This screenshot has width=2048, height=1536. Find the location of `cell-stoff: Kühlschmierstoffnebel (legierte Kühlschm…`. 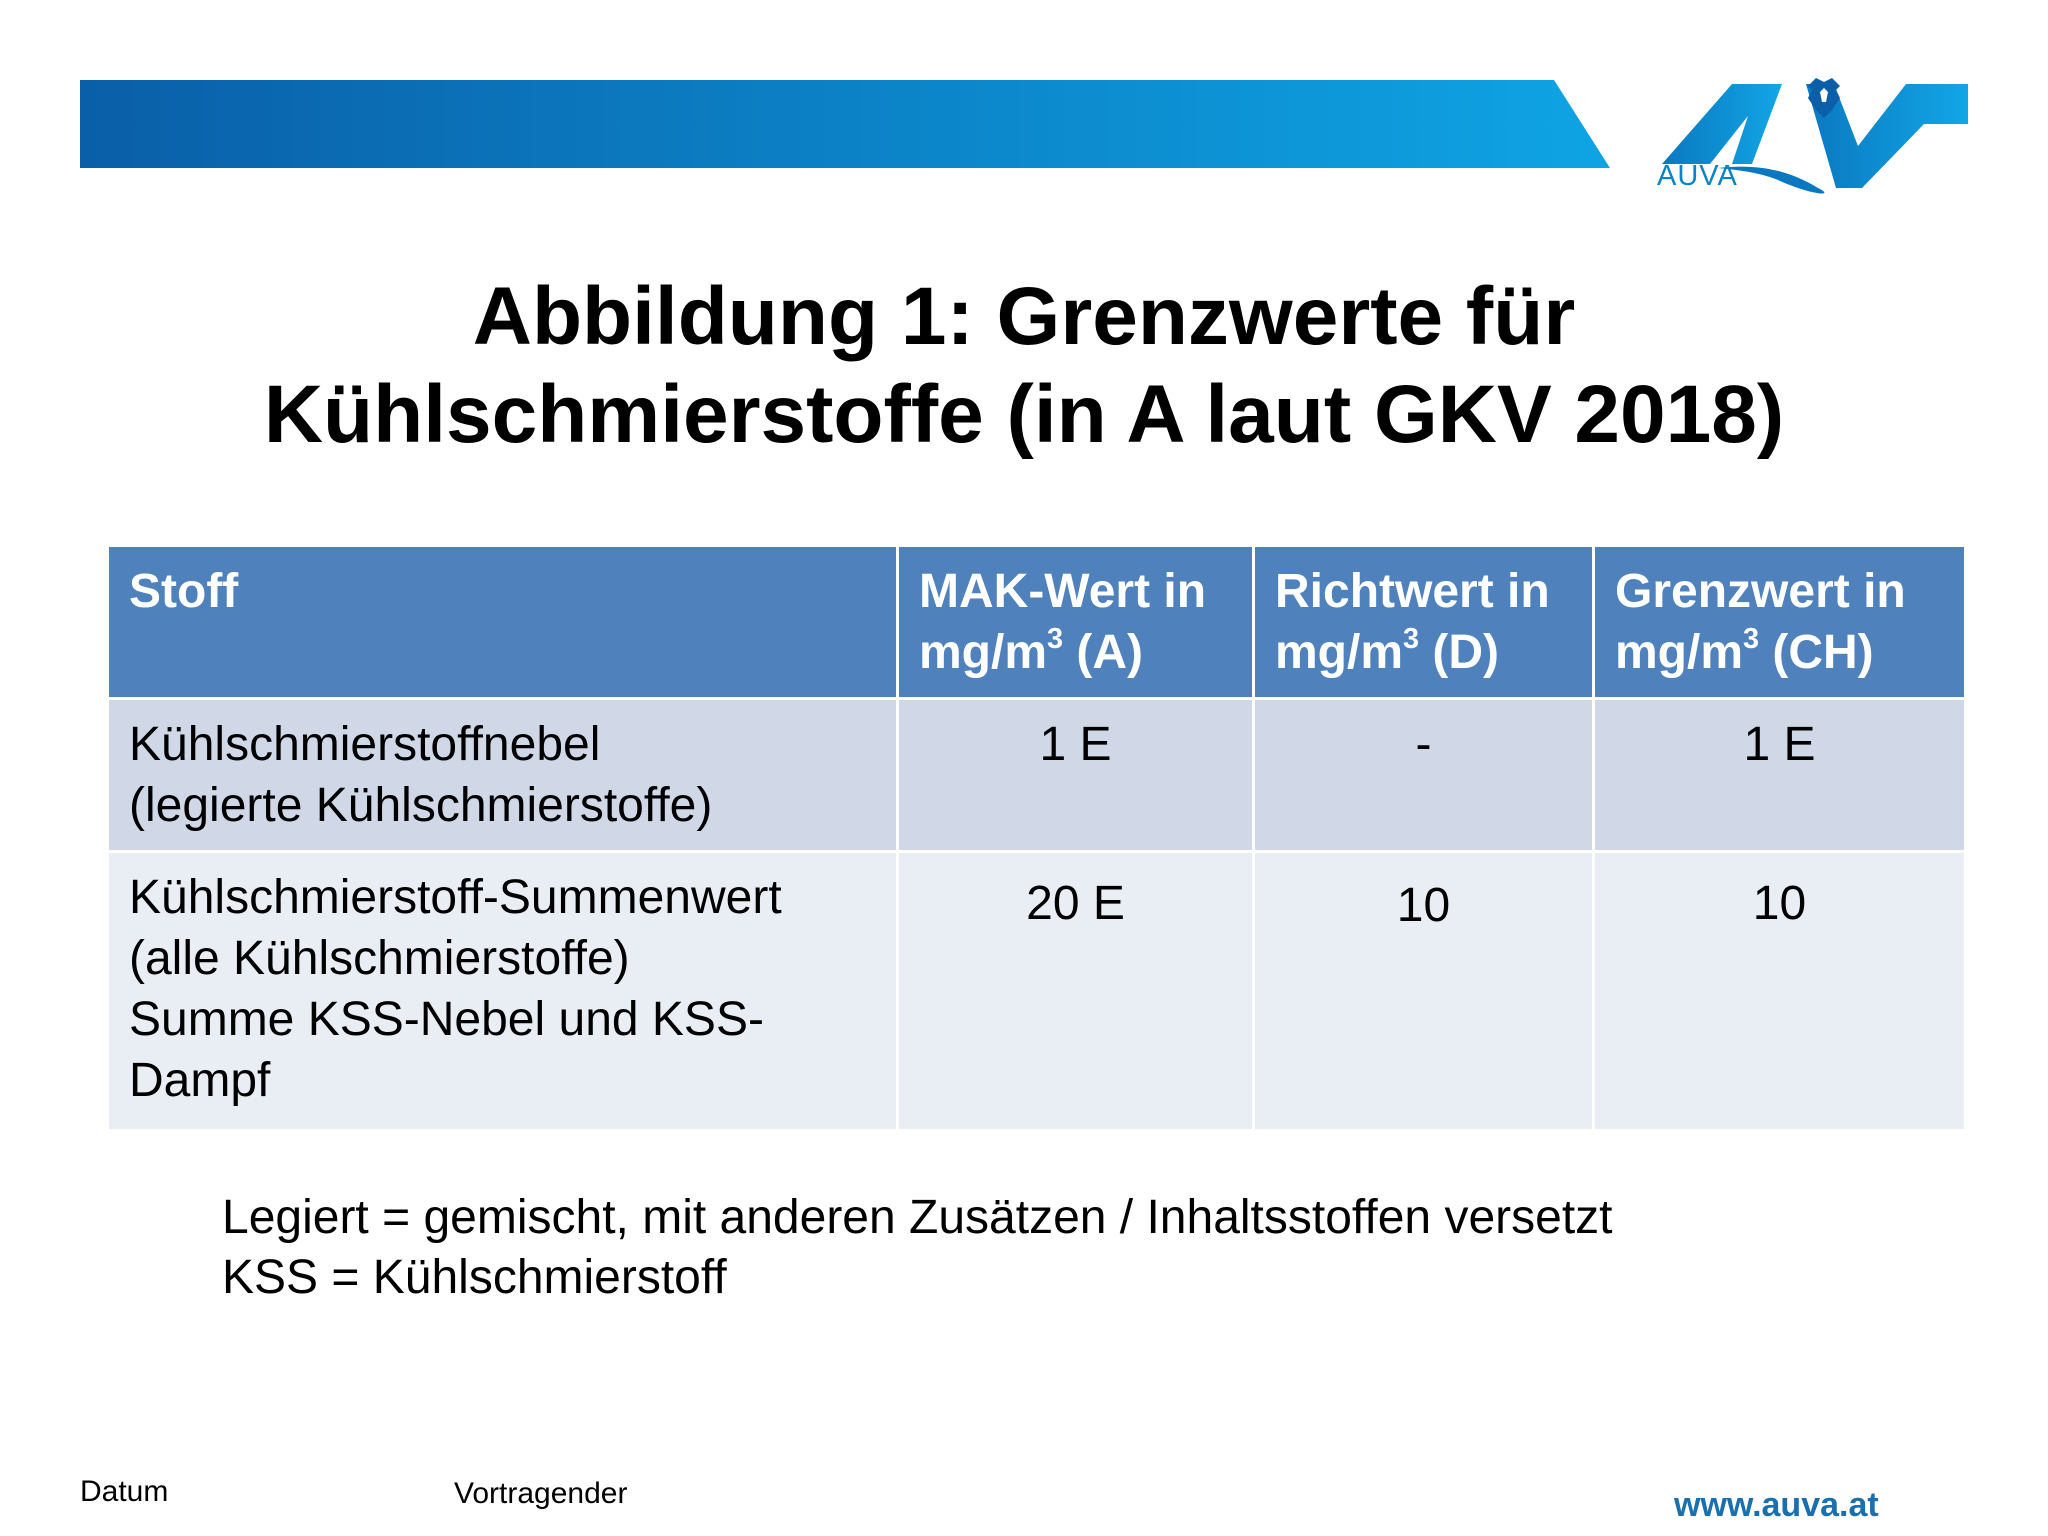

cell-stoff: Kühlschmierstoffnebel (legierte Kühlschm… is located at coordinates (502, 775).